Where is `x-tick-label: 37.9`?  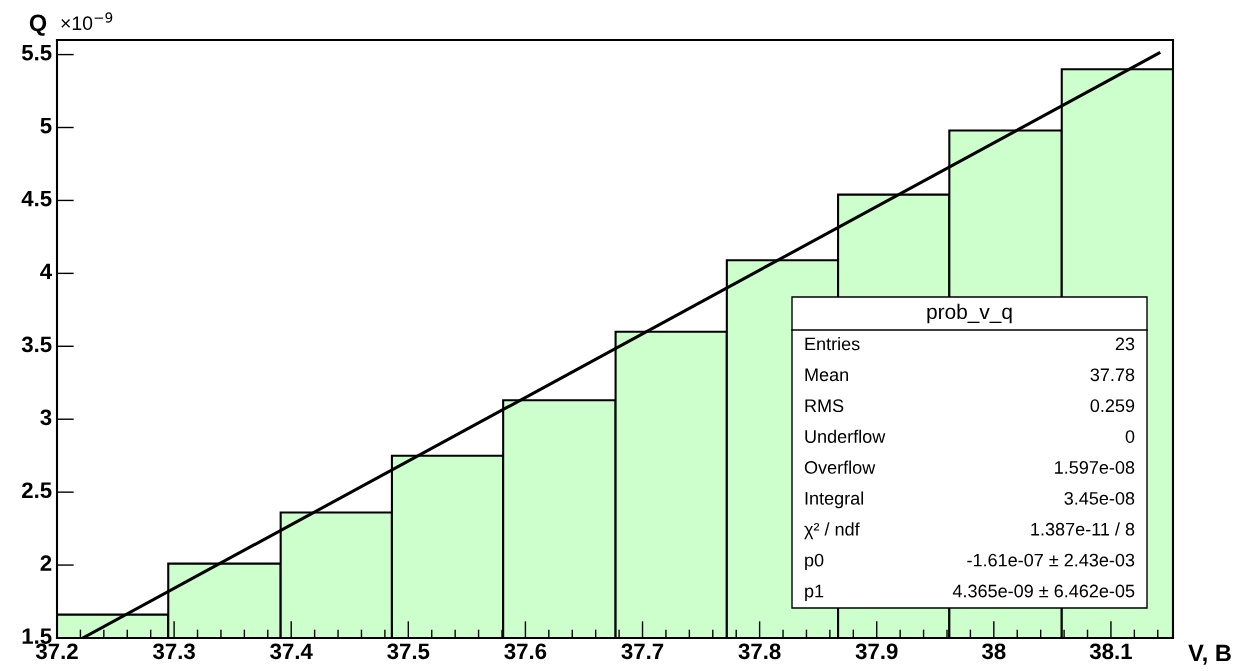 x-tick-label: 37.9 is located at coordinates (876, 651).